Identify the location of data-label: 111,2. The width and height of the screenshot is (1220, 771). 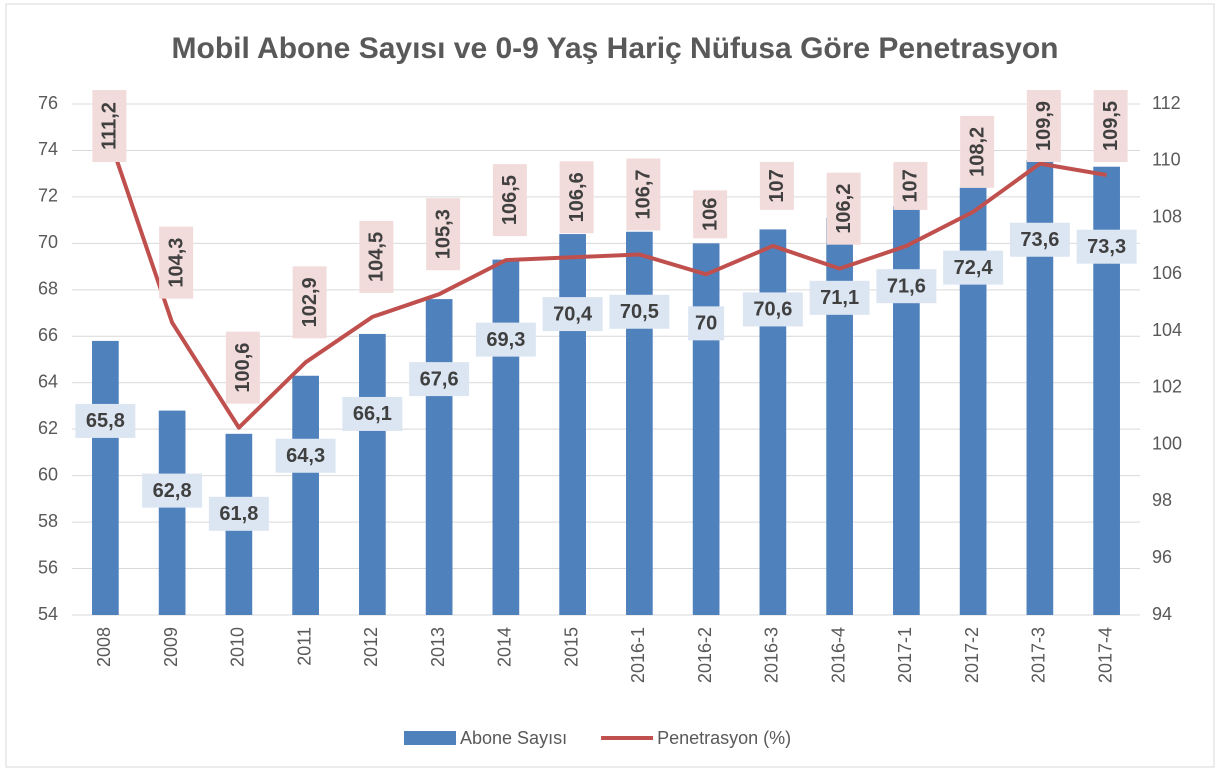
(109, 126).